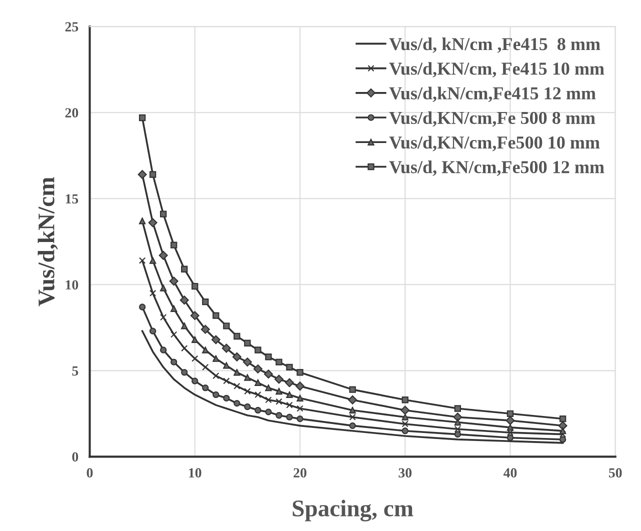 Image resolution: width=641 pixels, height=531 pixels. I want to click on y-tick-label: 25, so click(71, 27).